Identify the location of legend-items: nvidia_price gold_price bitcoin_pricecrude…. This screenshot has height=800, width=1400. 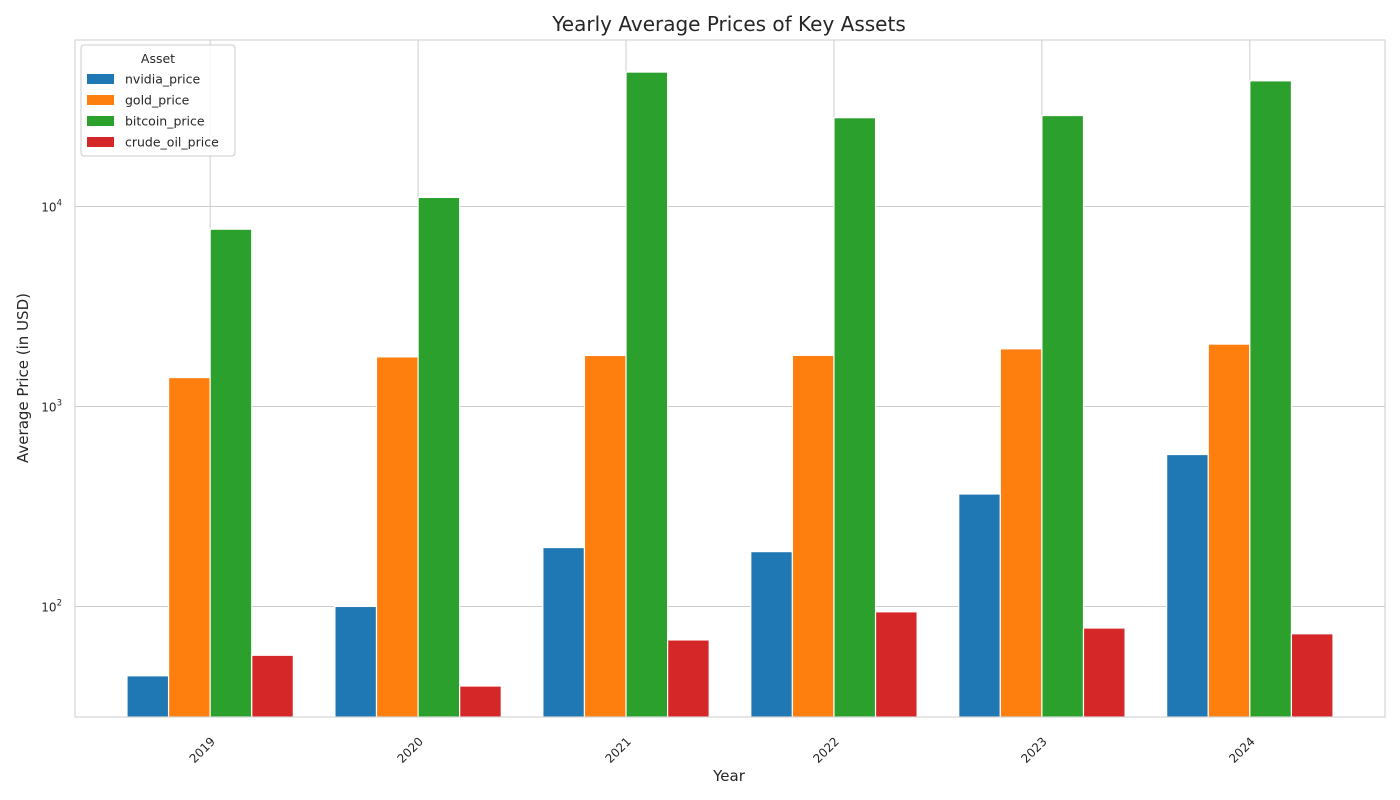
(153, 111).